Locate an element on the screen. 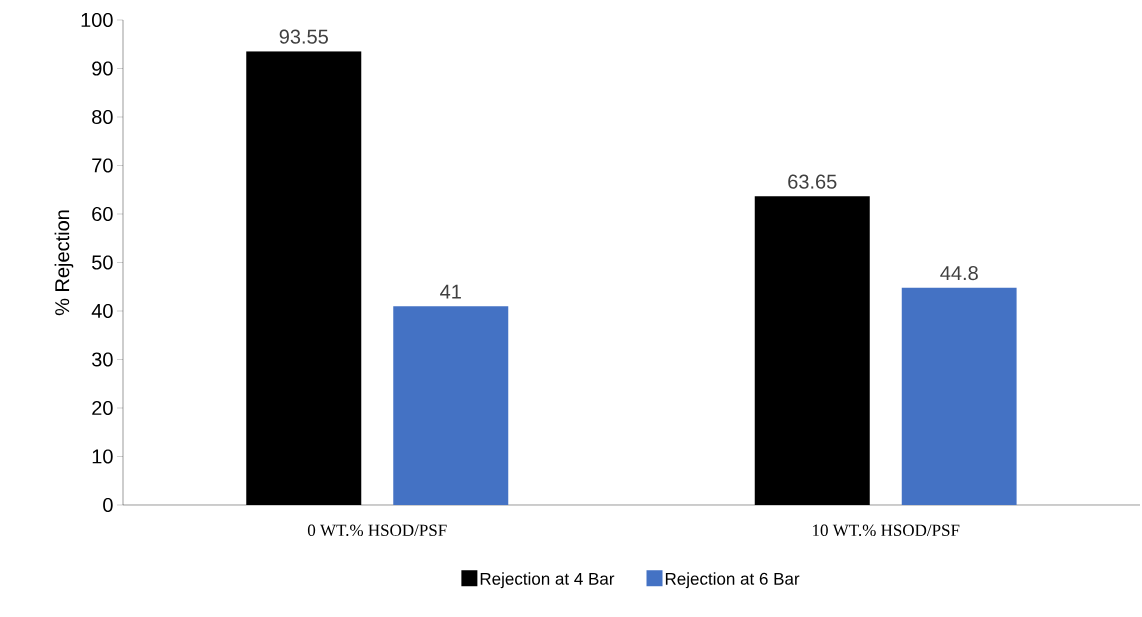  data-label: 44.8 is located at coordinates (959, 273).